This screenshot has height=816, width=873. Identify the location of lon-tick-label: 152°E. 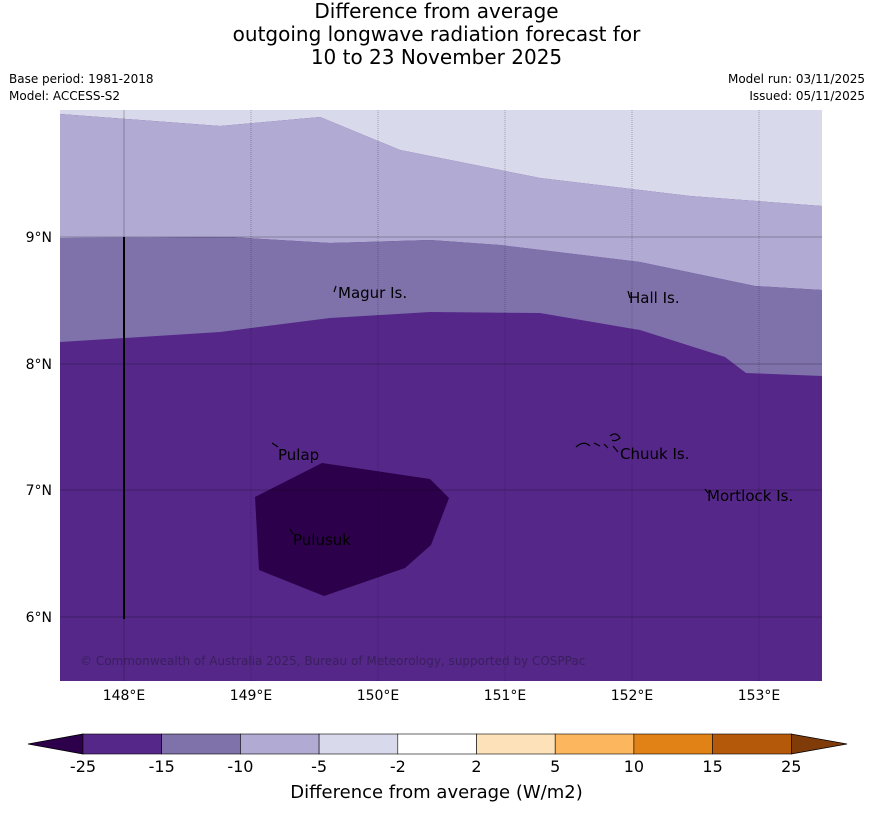
(632, 696).